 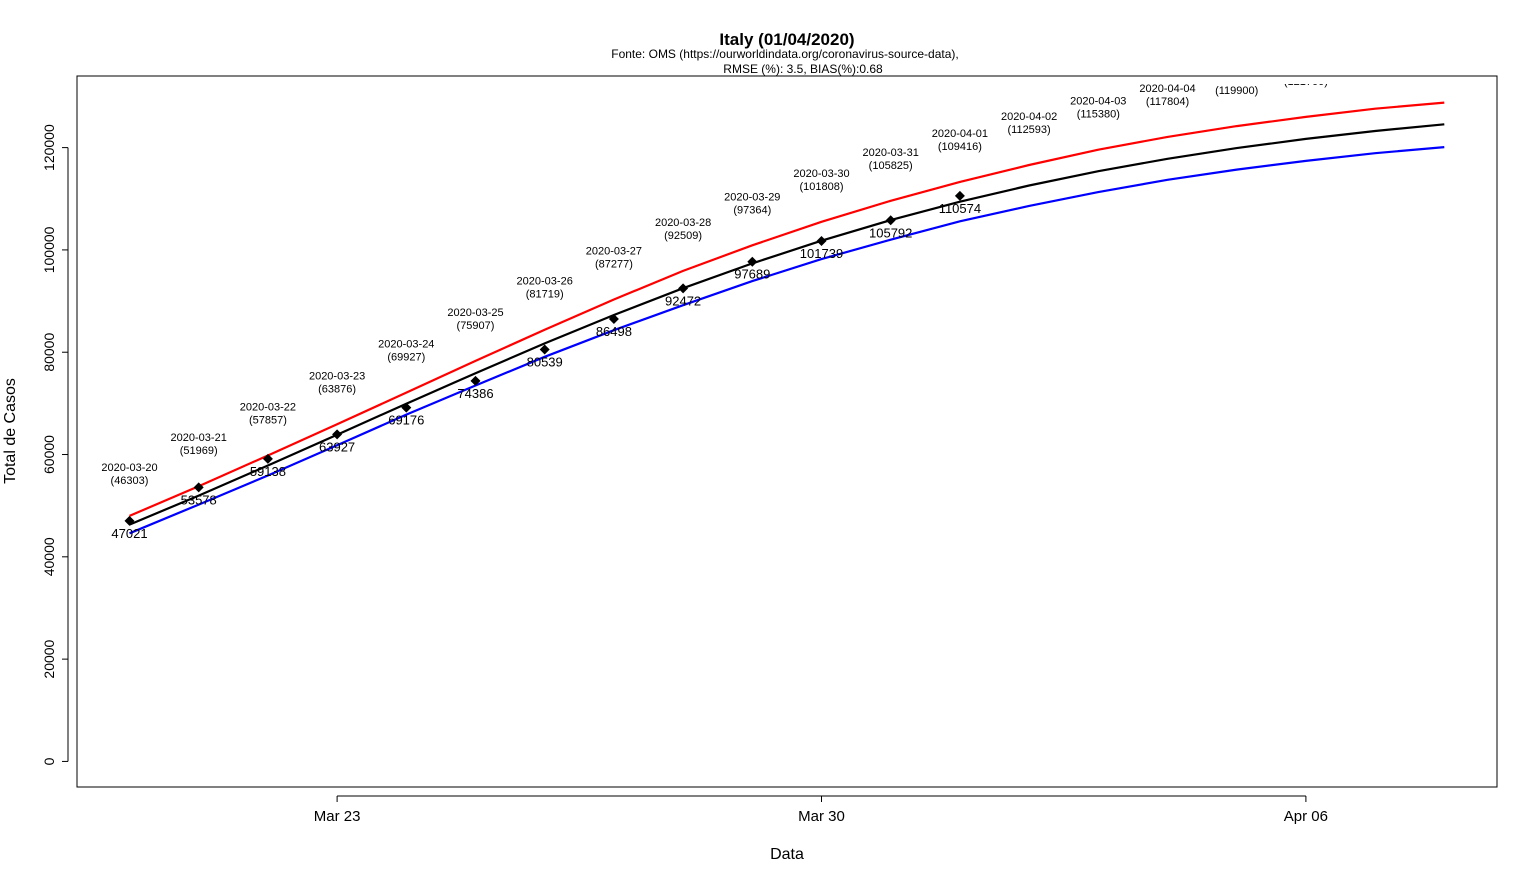 I want to click on annotation-date: 2020-03-20, so click(x=129, y=468).